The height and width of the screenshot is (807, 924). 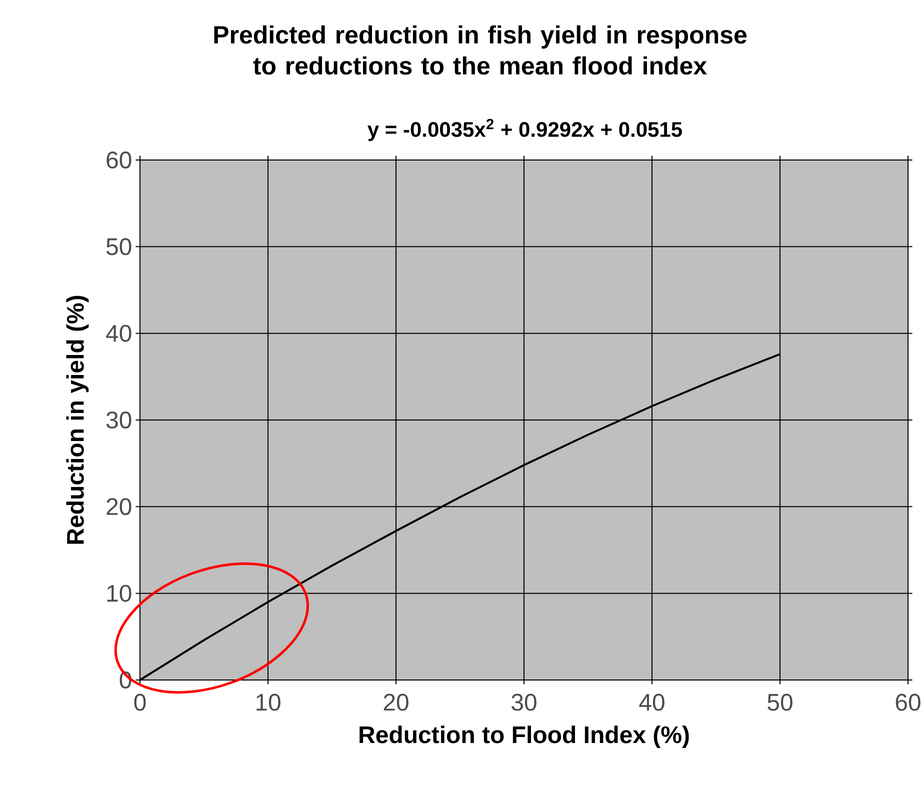 What do you see at coordinates (524, 702) in the screenshot?
I see `x-tick-label: 30` at bounding box center [524, 702].